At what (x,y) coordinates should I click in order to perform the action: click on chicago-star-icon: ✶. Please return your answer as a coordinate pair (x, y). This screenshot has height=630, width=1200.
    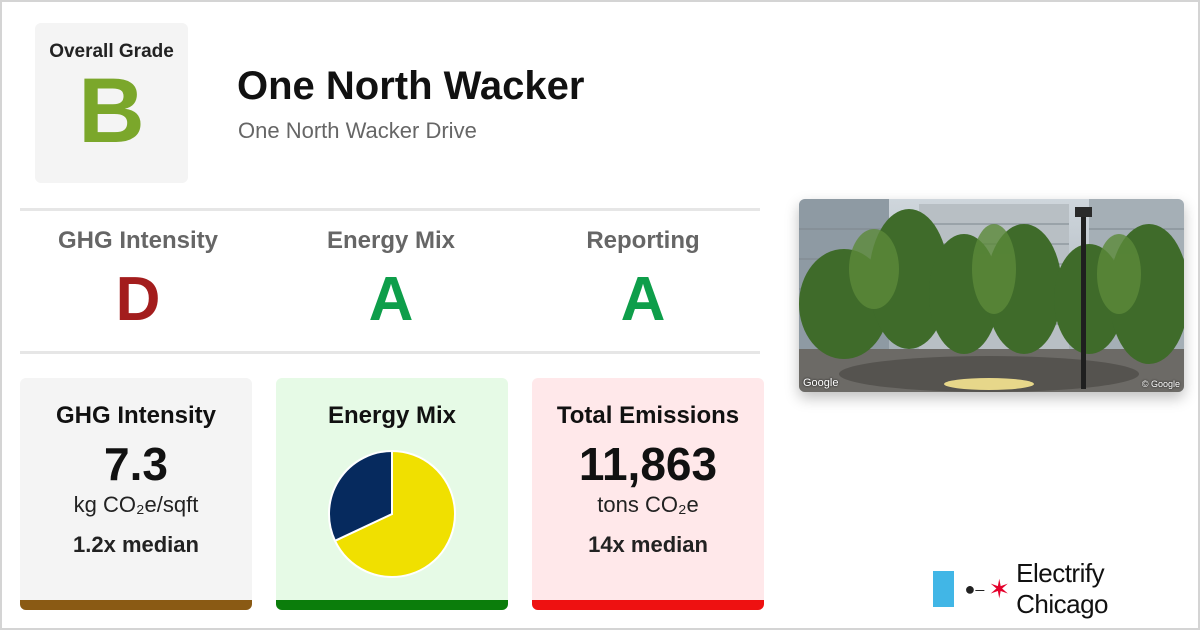
    Looking at the image, I should click on (999, 589).